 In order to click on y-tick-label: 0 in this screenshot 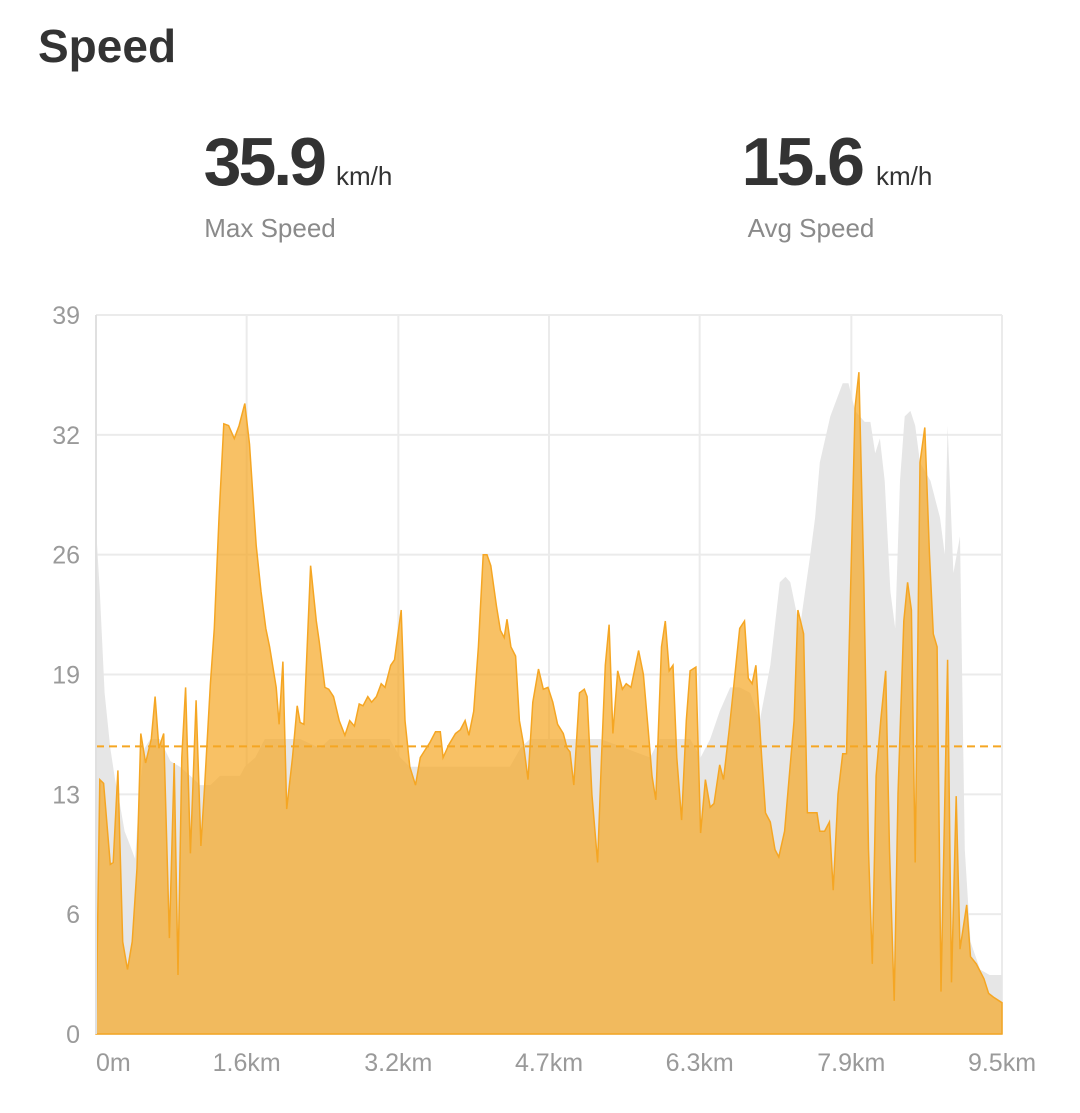, I will do `click(73, 1035)`.